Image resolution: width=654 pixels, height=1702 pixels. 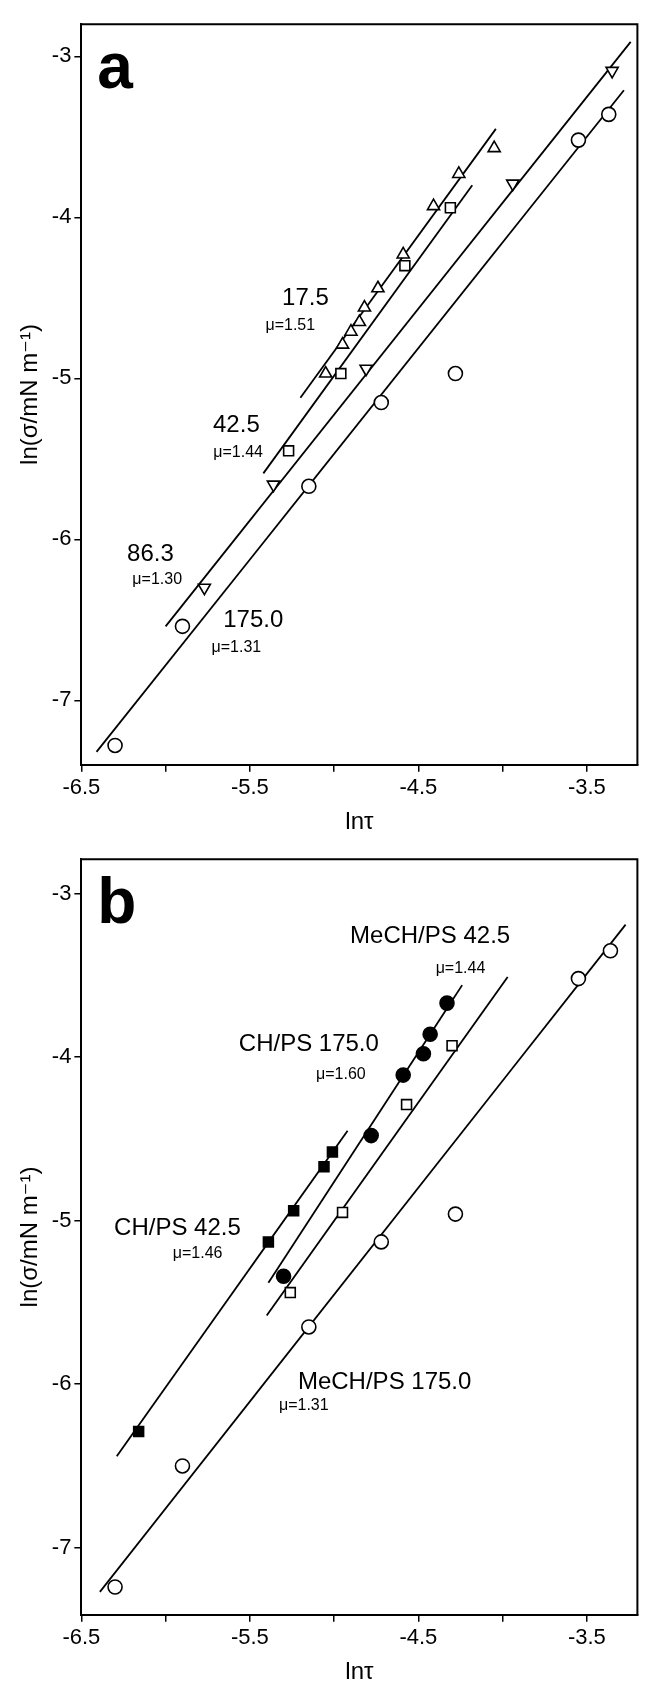 I want to click on annotation: μ=1.30, so click(x=157, y=579).